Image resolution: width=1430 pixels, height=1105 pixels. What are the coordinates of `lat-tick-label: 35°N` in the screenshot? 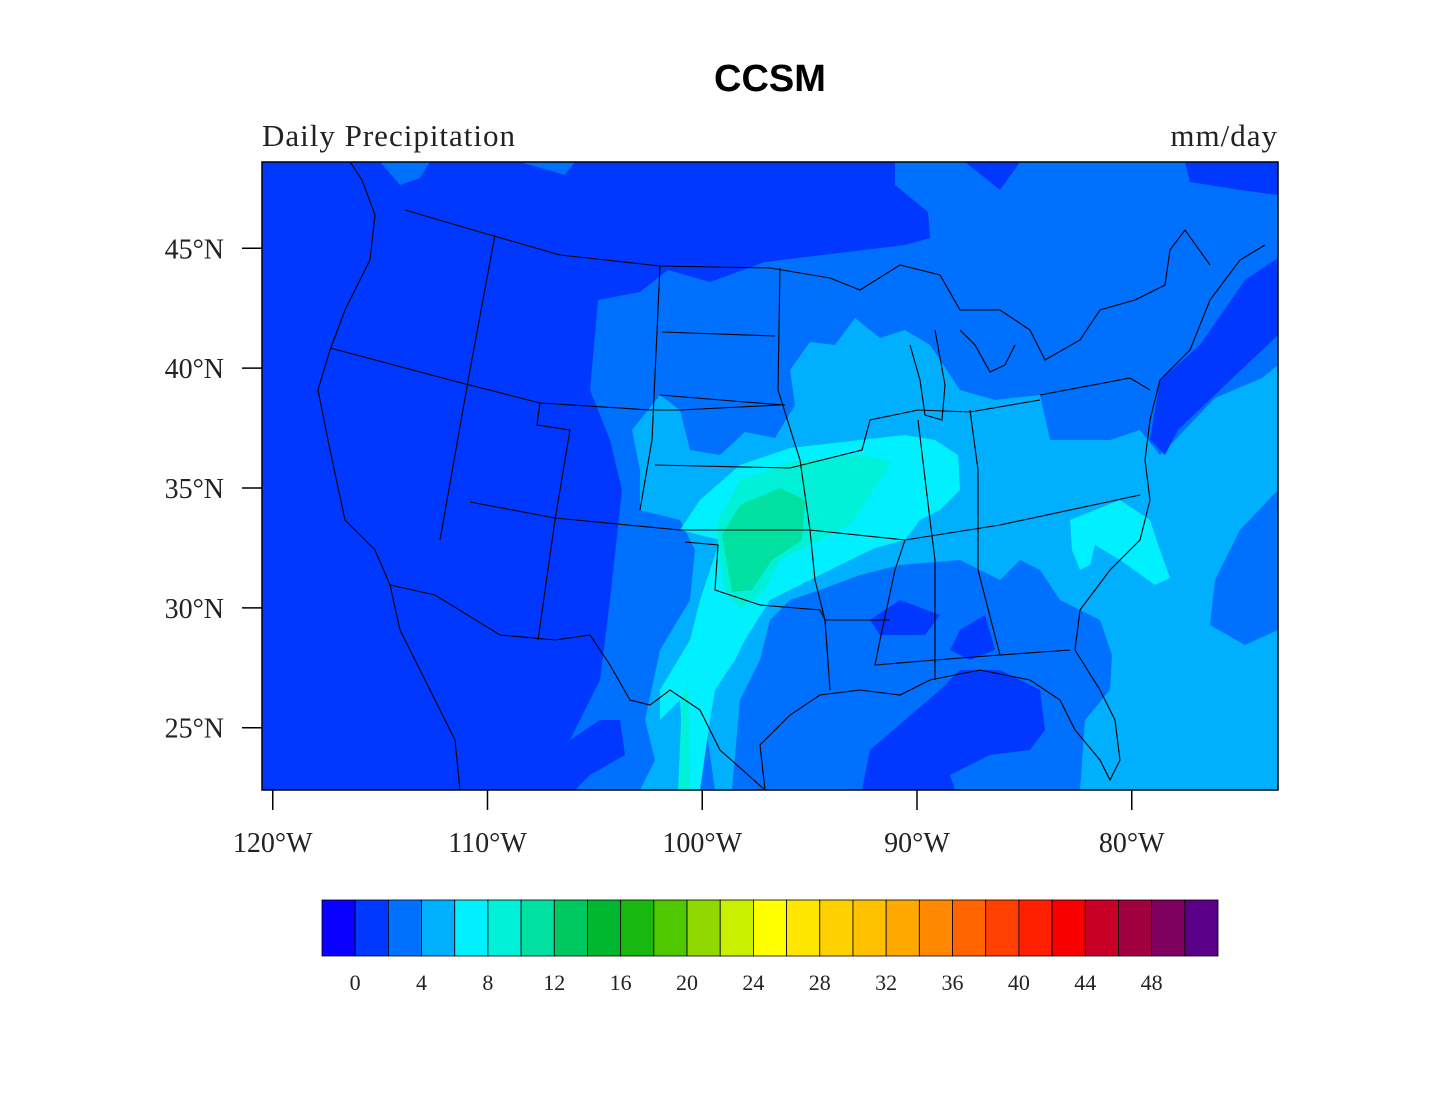 It's located at (194, 489).